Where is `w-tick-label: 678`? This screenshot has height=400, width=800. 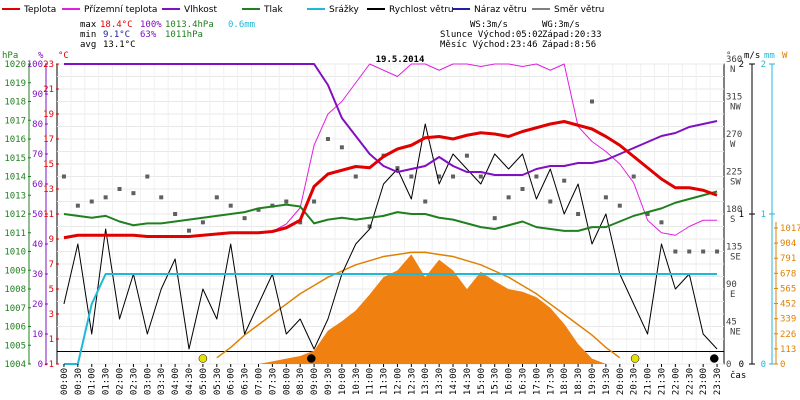
w-tick-label: 678 is located at coordinates (788, 274).